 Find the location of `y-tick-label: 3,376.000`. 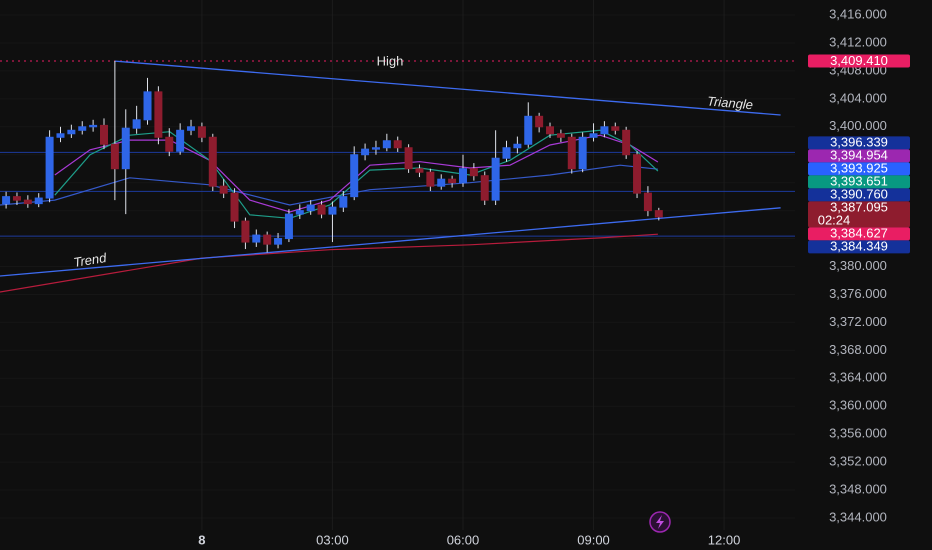

y-tick-label: 3,376.000 is located at coordinates (858, 293).